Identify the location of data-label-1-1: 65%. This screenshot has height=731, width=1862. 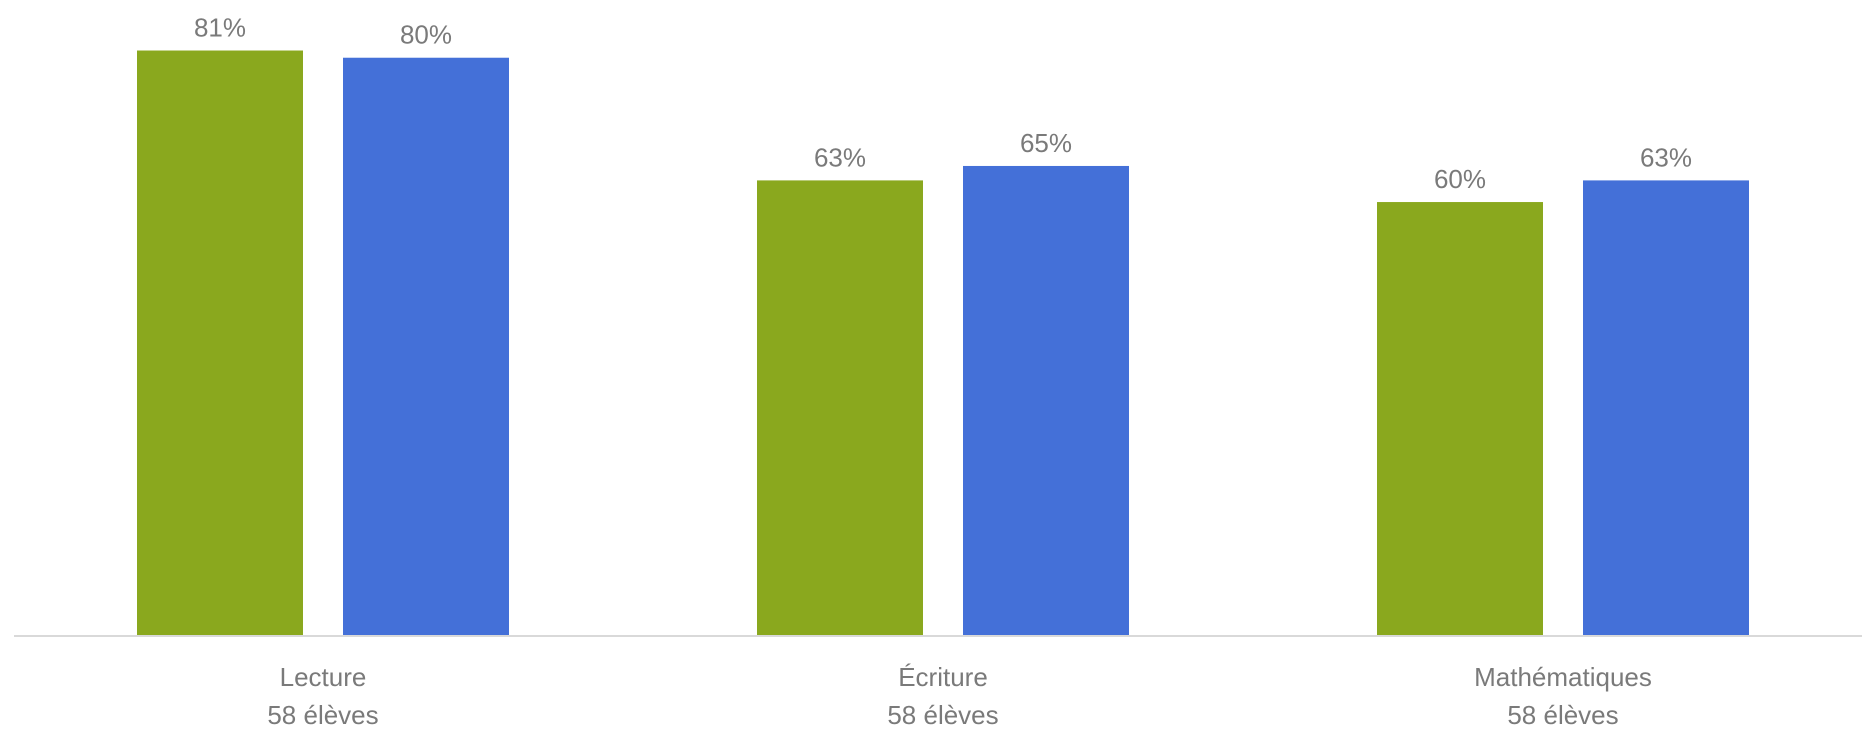
(1046, 143).